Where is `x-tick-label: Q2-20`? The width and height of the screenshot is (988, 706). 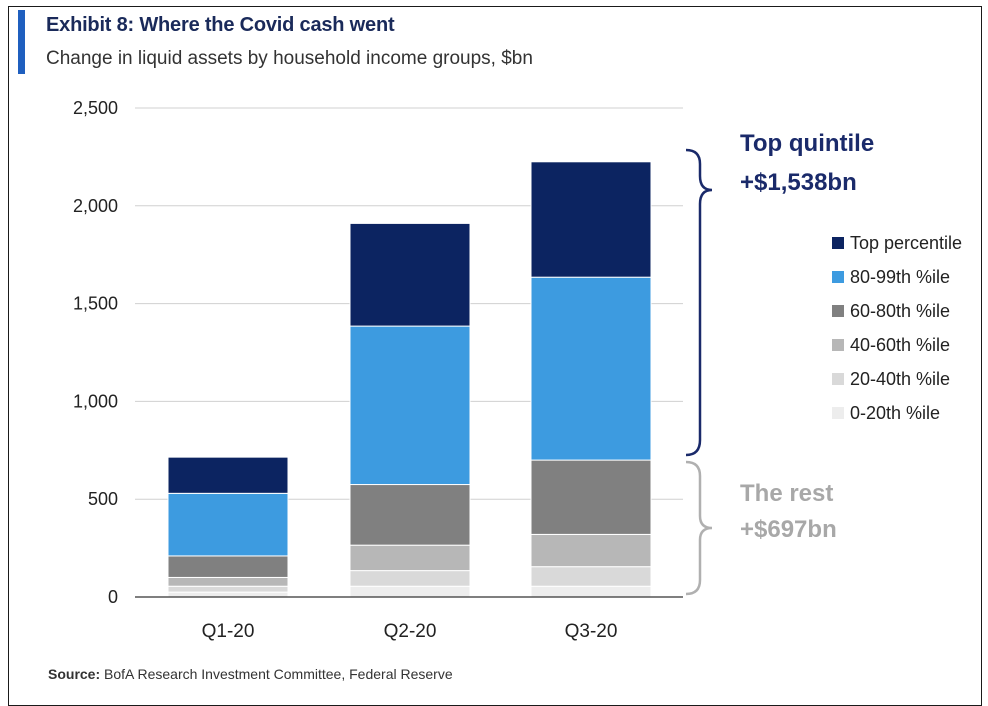
x-tick-label: Q2-20 is located at coordinates (410, 631).